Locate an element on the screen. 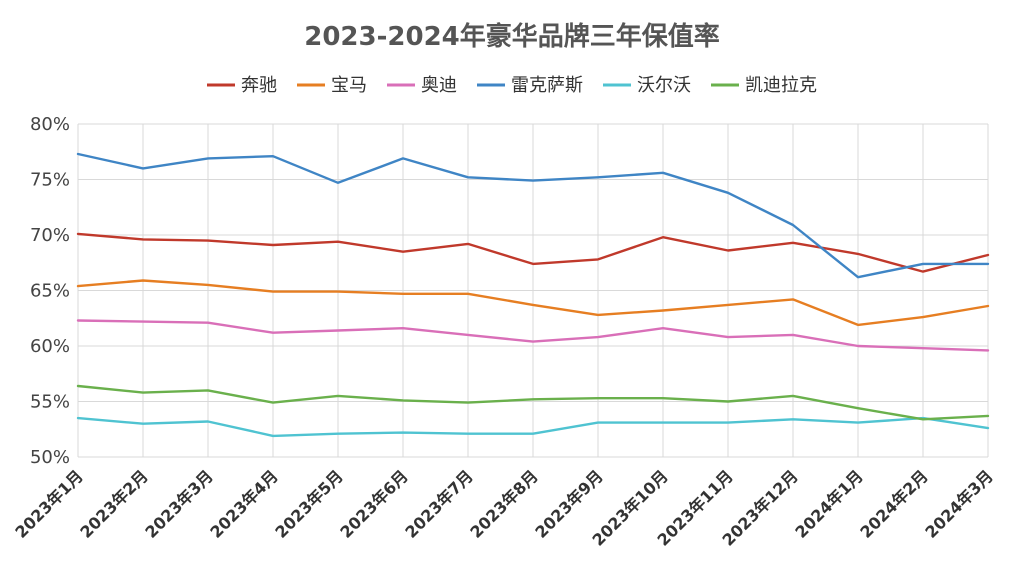  x-tick-label: 2023年7月 is located at coordinates (438, 503).